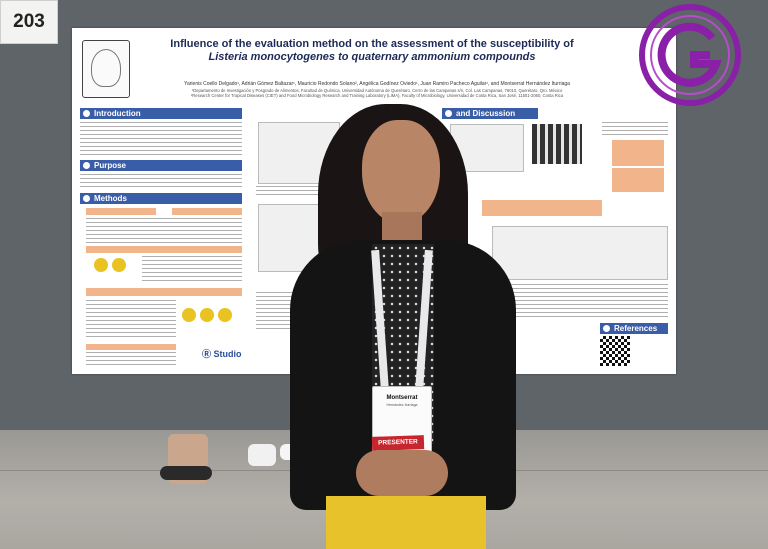 The image size is (768, 549). What do you see at coordinates (161, 113) in the screenshot?
I see `section-introduction: Introduction` at bounding box center [161, 113].